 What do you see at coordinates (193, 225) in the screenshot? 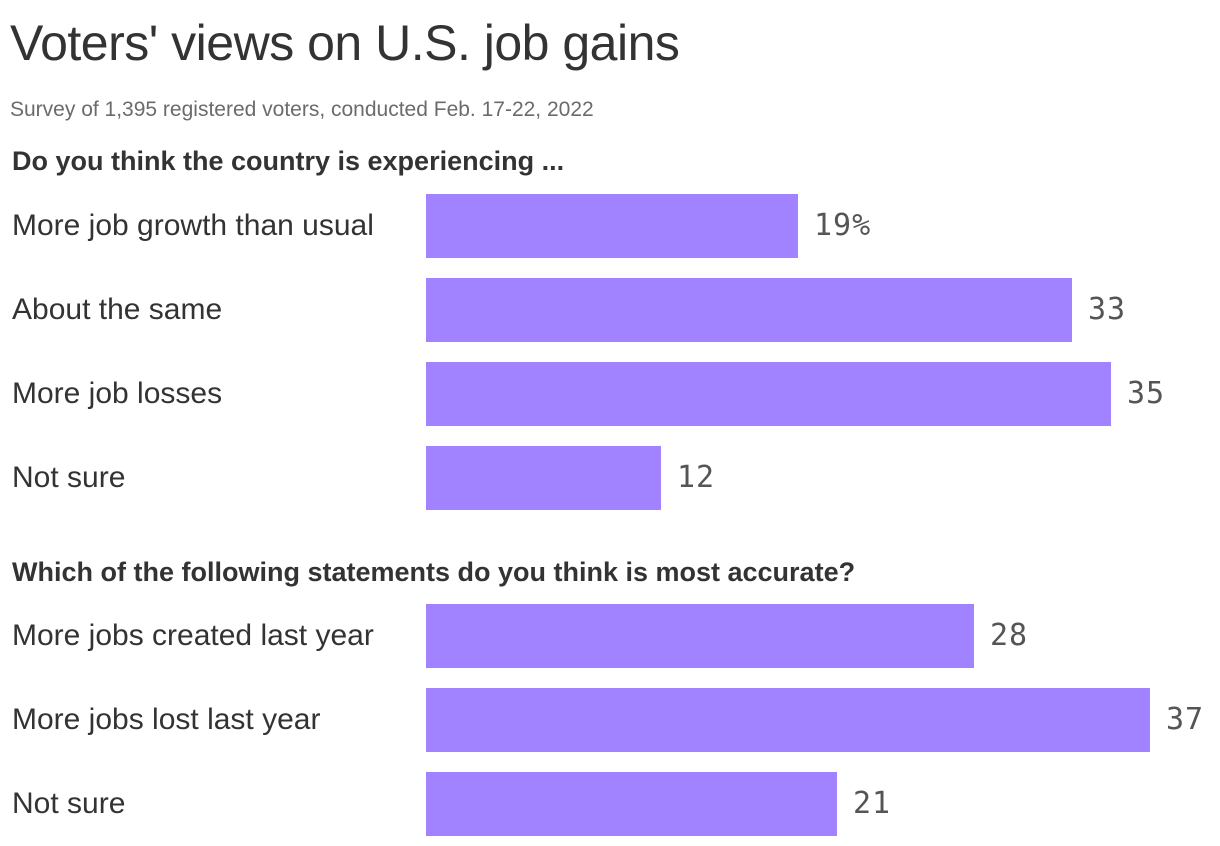
I see `category-label: More job growth than usual` at bounding box center [193, 225].